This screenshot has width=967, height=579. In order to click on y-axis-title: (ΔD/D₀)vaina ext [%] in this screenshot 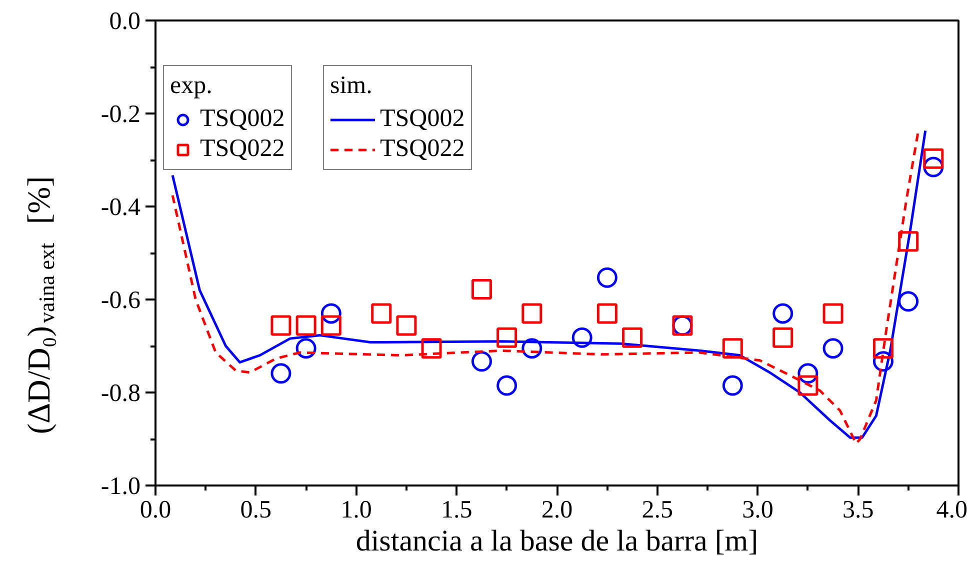, I will do `click(39, 305)`.